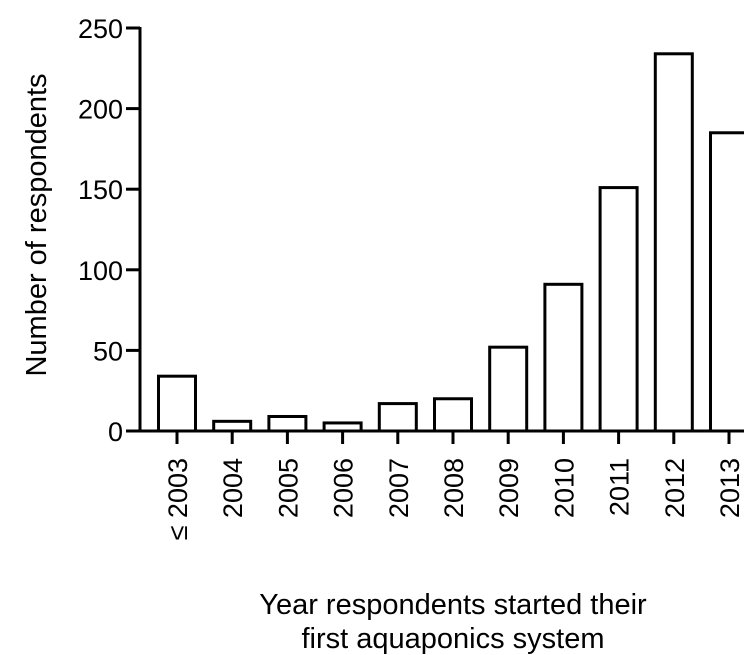 This screenshot has height=655, width=744. What do you see at coordinates (178, 499) in the screenshot?
I see `x-tick-label: ≤ 2003` at bounding box center [178, 499].